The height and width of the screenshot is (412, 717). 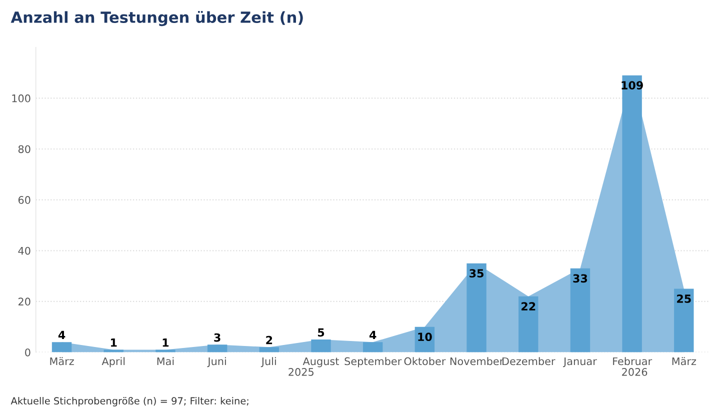 What do you see at coordinates (425, 337) in the screenshot?
I see `data-label: 10` at bounding box center [425, 337].